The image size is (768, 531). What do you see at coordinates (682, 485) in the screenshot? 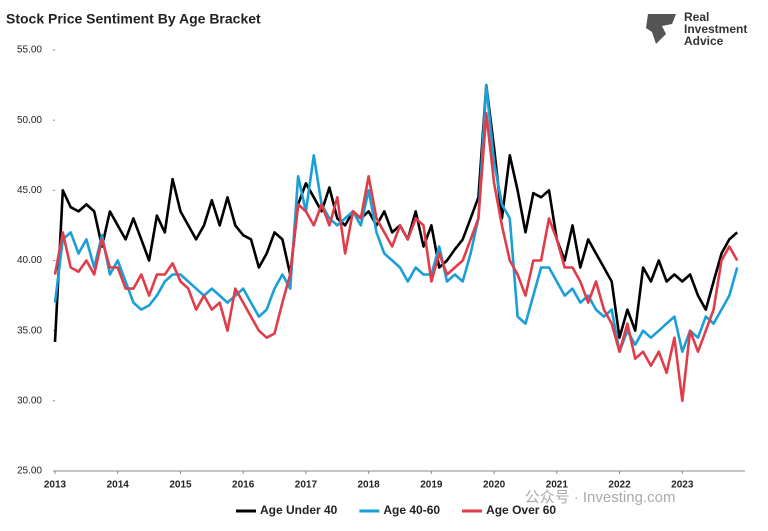
I see `x-tick-label: 2023` at bounding box center [682, 485].